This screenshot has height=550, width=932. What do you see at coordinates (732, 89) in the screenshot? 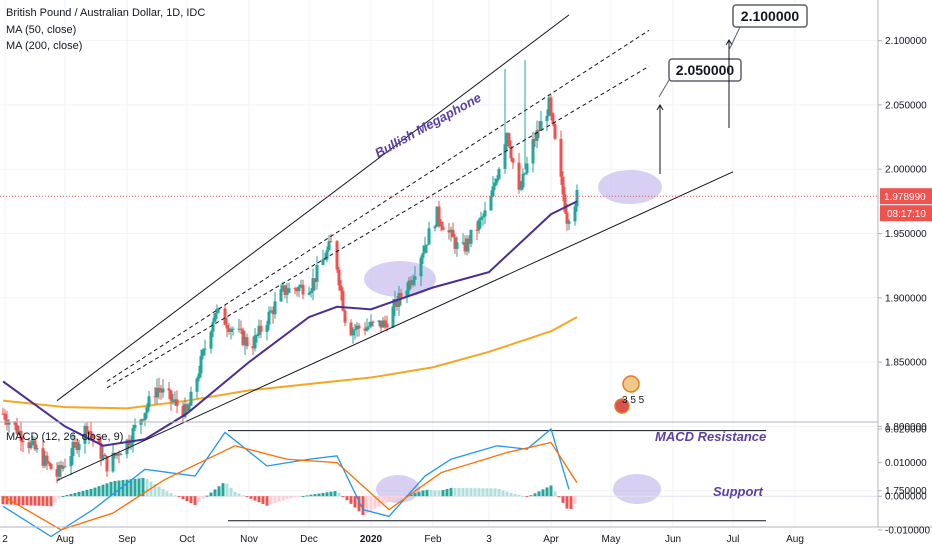
I see `target-callouts: 2.050000 2.100000` at bounding box center [732, 89].